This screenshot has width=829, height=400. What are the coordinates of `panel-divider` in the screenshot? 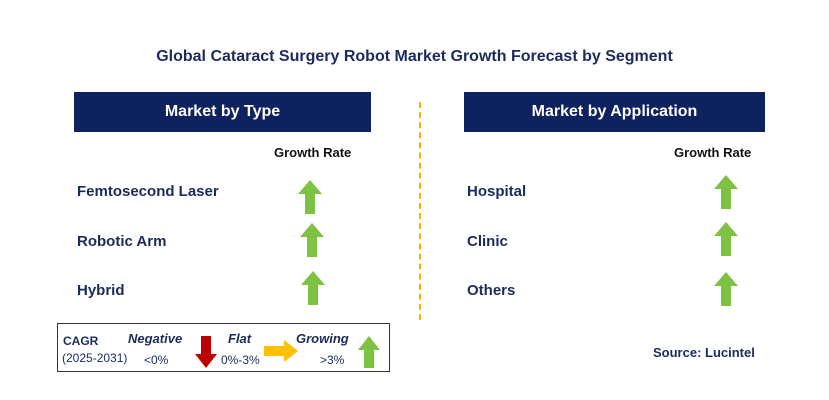 It's located at (420, 211).